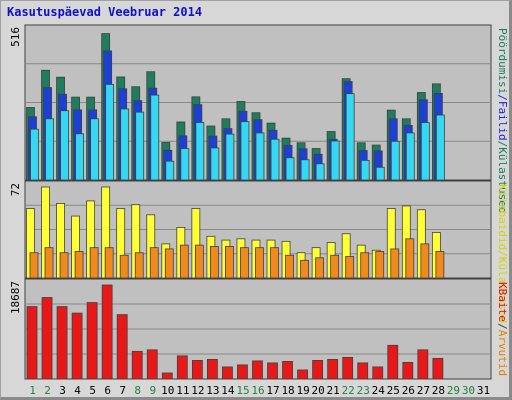 The height and width of the screenshot is (400, 512). Describe the element at coordinates (302, 390) in the screenshot. I see `x-tick-label-19: 19` at that location.